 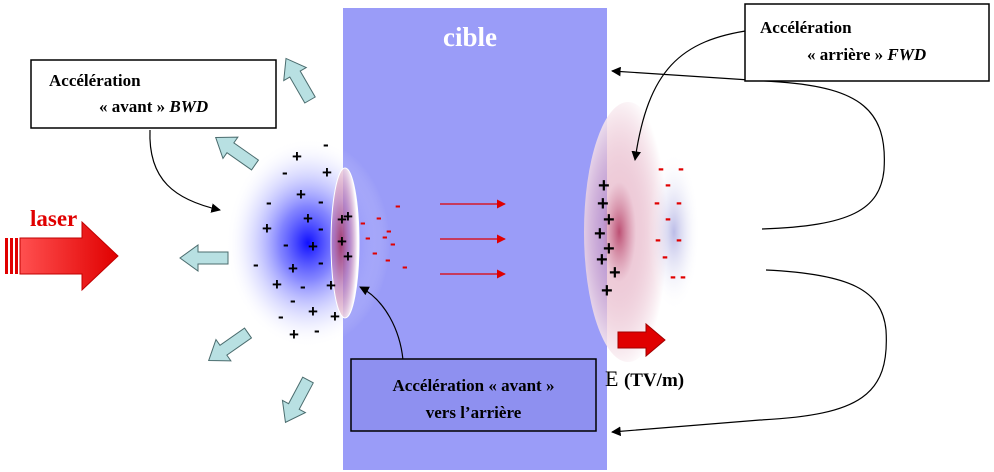 I want to click on field-label: E (TV/m), so click(x=644, y=379).